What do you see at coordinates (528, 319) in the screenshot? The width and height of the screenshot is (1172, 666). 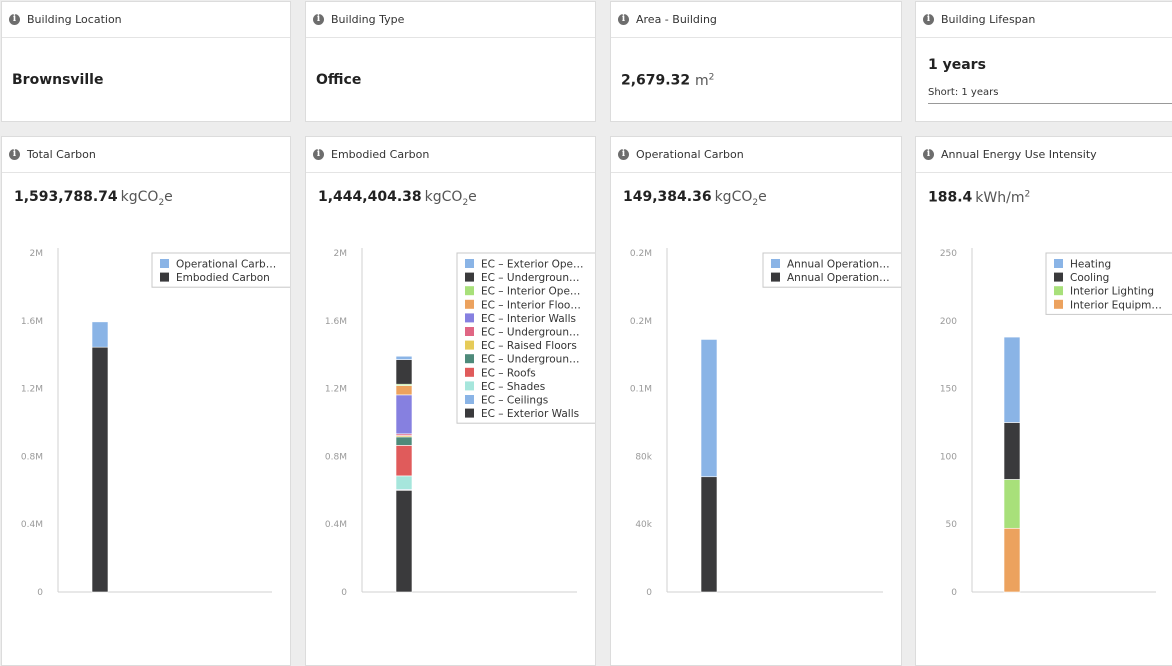 I see `legend-label: EC – Interior Walls` at bounding box center [528, 319].